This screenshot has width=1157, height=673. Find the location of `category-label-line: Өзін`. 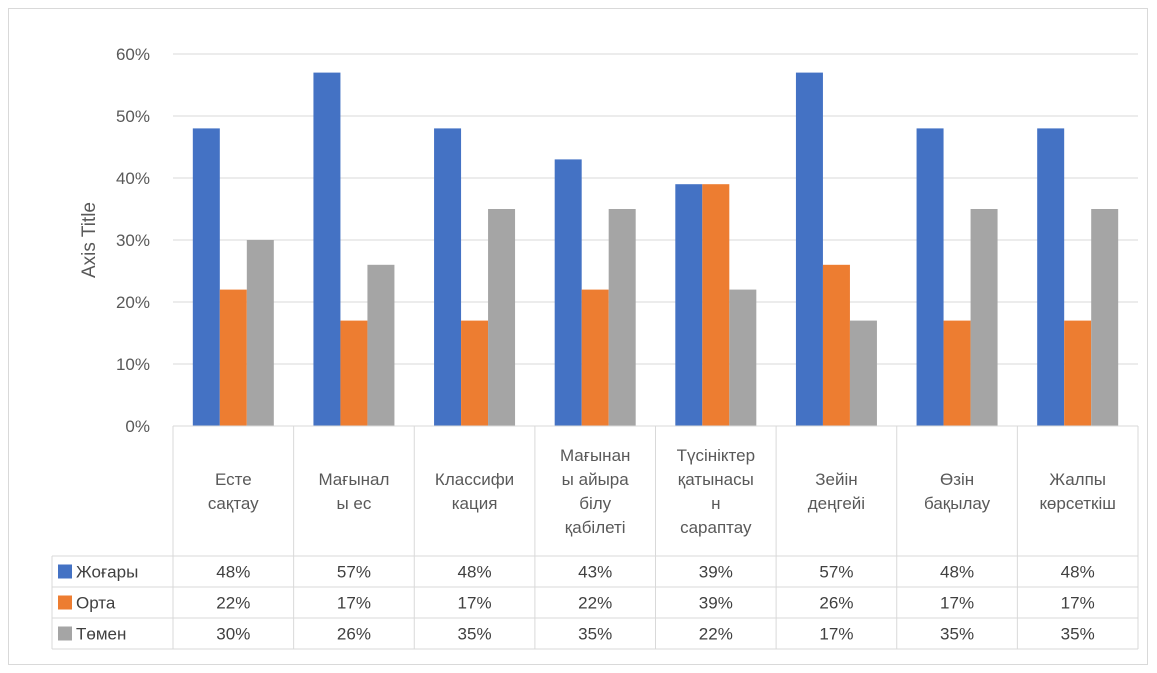

category-label-line: Өзін is located at coordinates (957, 479).